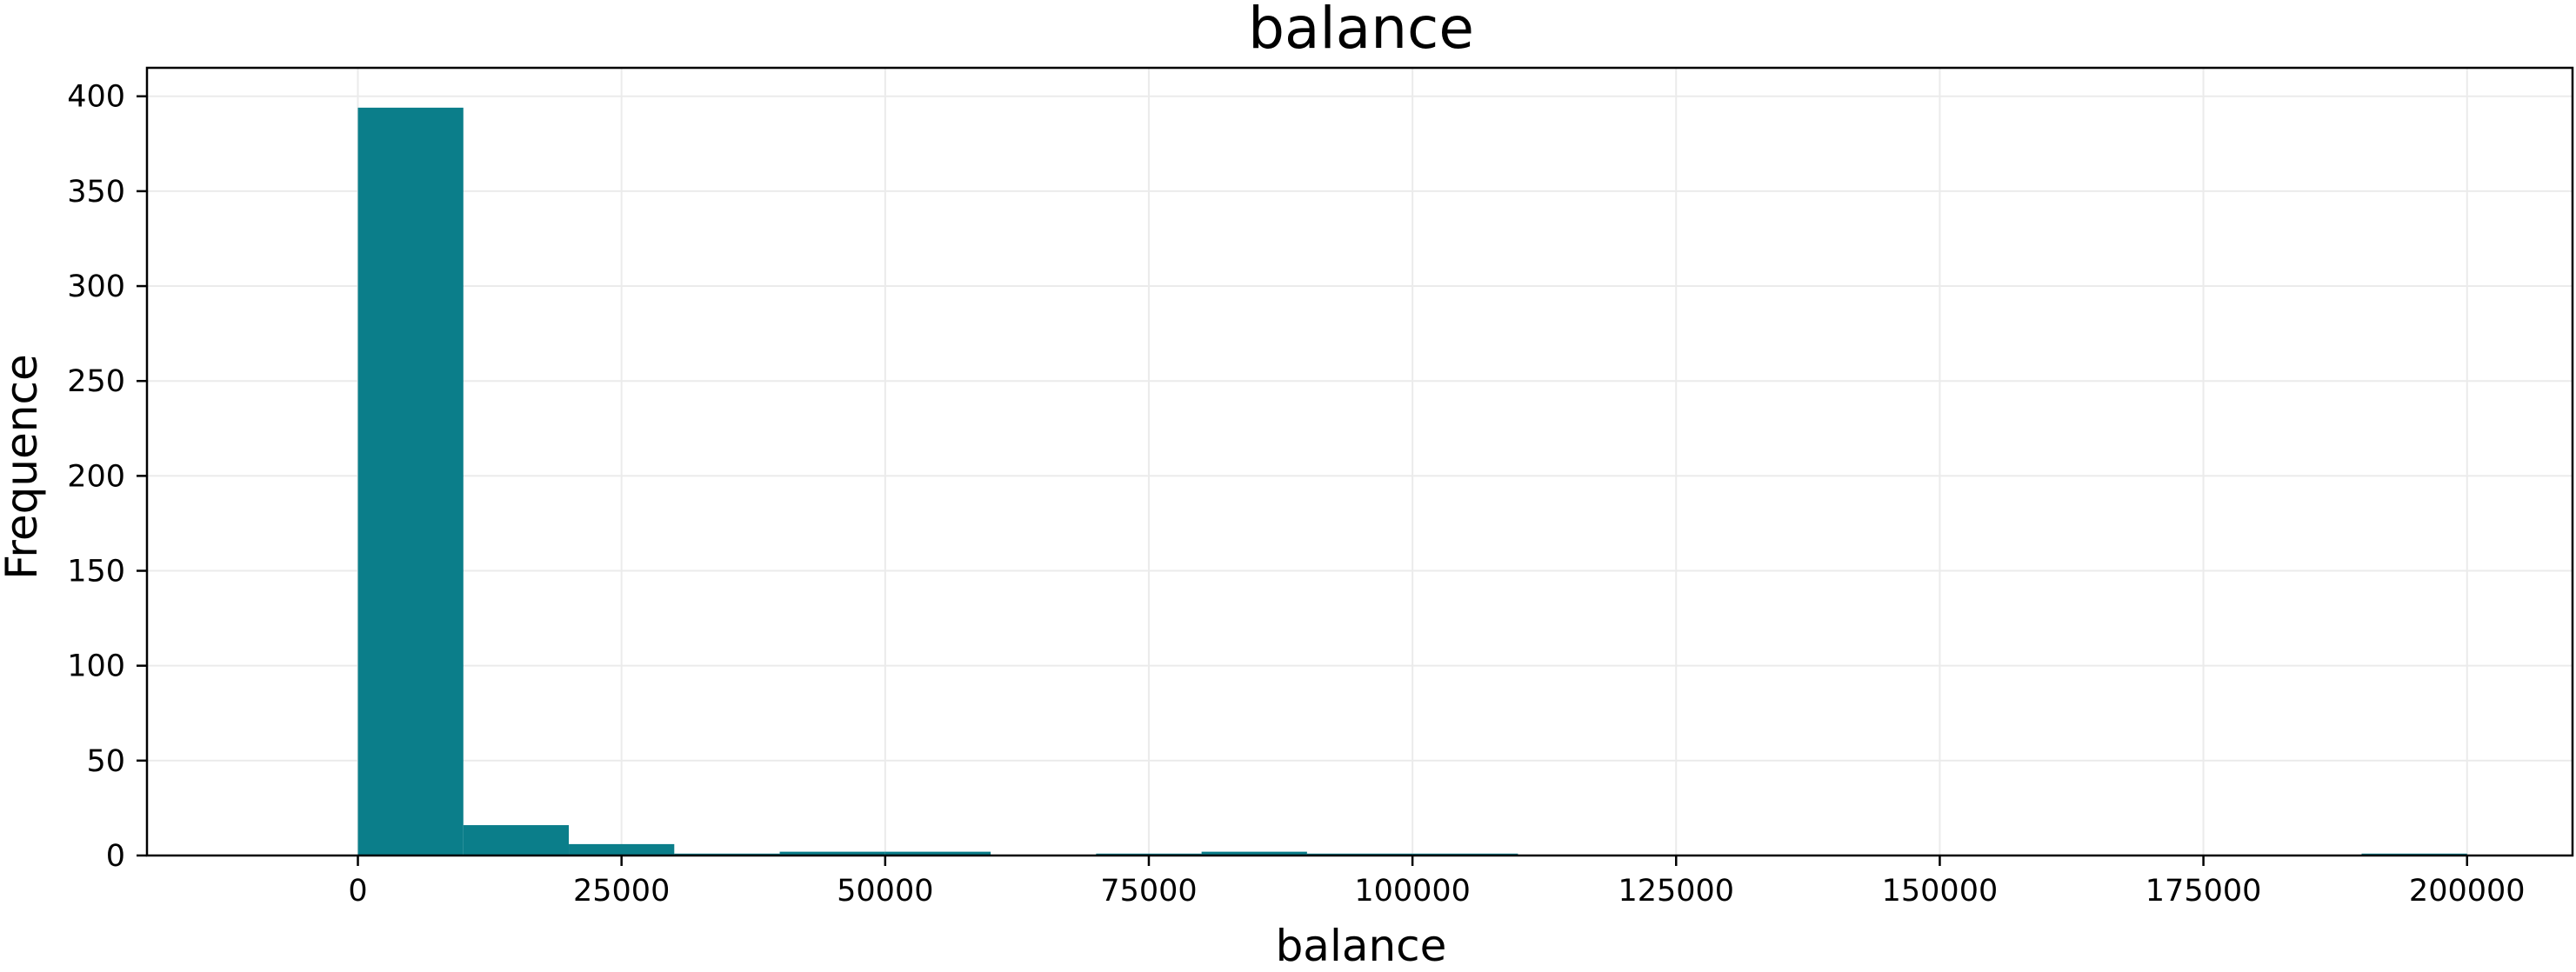 The width and height of the screenshot is (2576, 972). What do you see at coordinates (885, 891) in the screenshot?
I see `x-tick-label: 50000` at bounding box center [885, 891].